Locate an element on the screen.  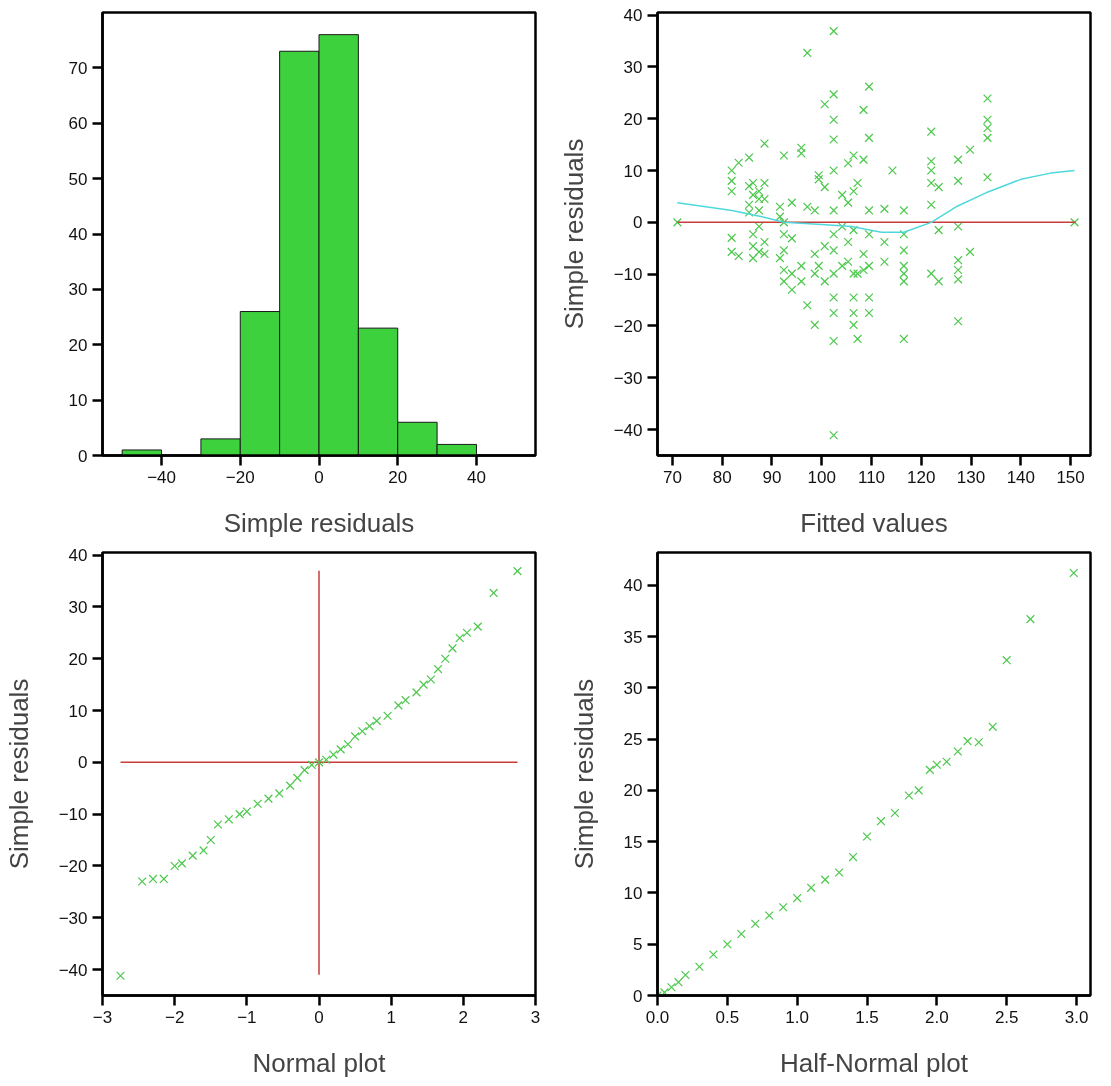
x-tick-label: 120 is located at coordinates (921, 477).